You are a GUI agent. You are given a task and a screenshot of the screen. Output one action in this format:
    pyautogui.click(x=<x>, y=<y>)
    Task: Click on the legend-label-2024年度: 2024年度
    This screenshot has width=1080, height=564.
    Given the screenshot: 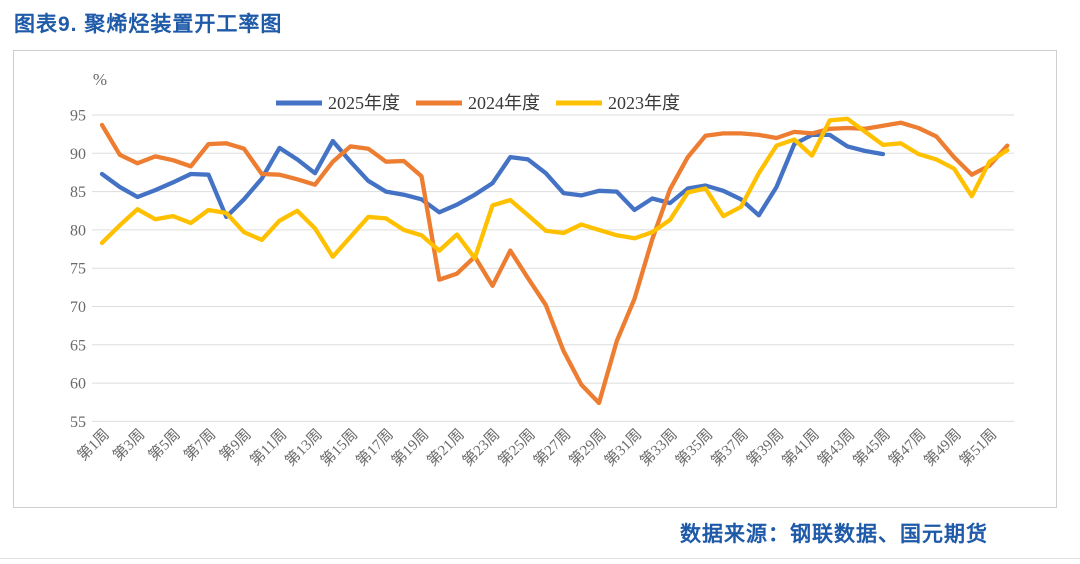 What is the action you would take?
    pyautogui.click(x=504, y=103)
    